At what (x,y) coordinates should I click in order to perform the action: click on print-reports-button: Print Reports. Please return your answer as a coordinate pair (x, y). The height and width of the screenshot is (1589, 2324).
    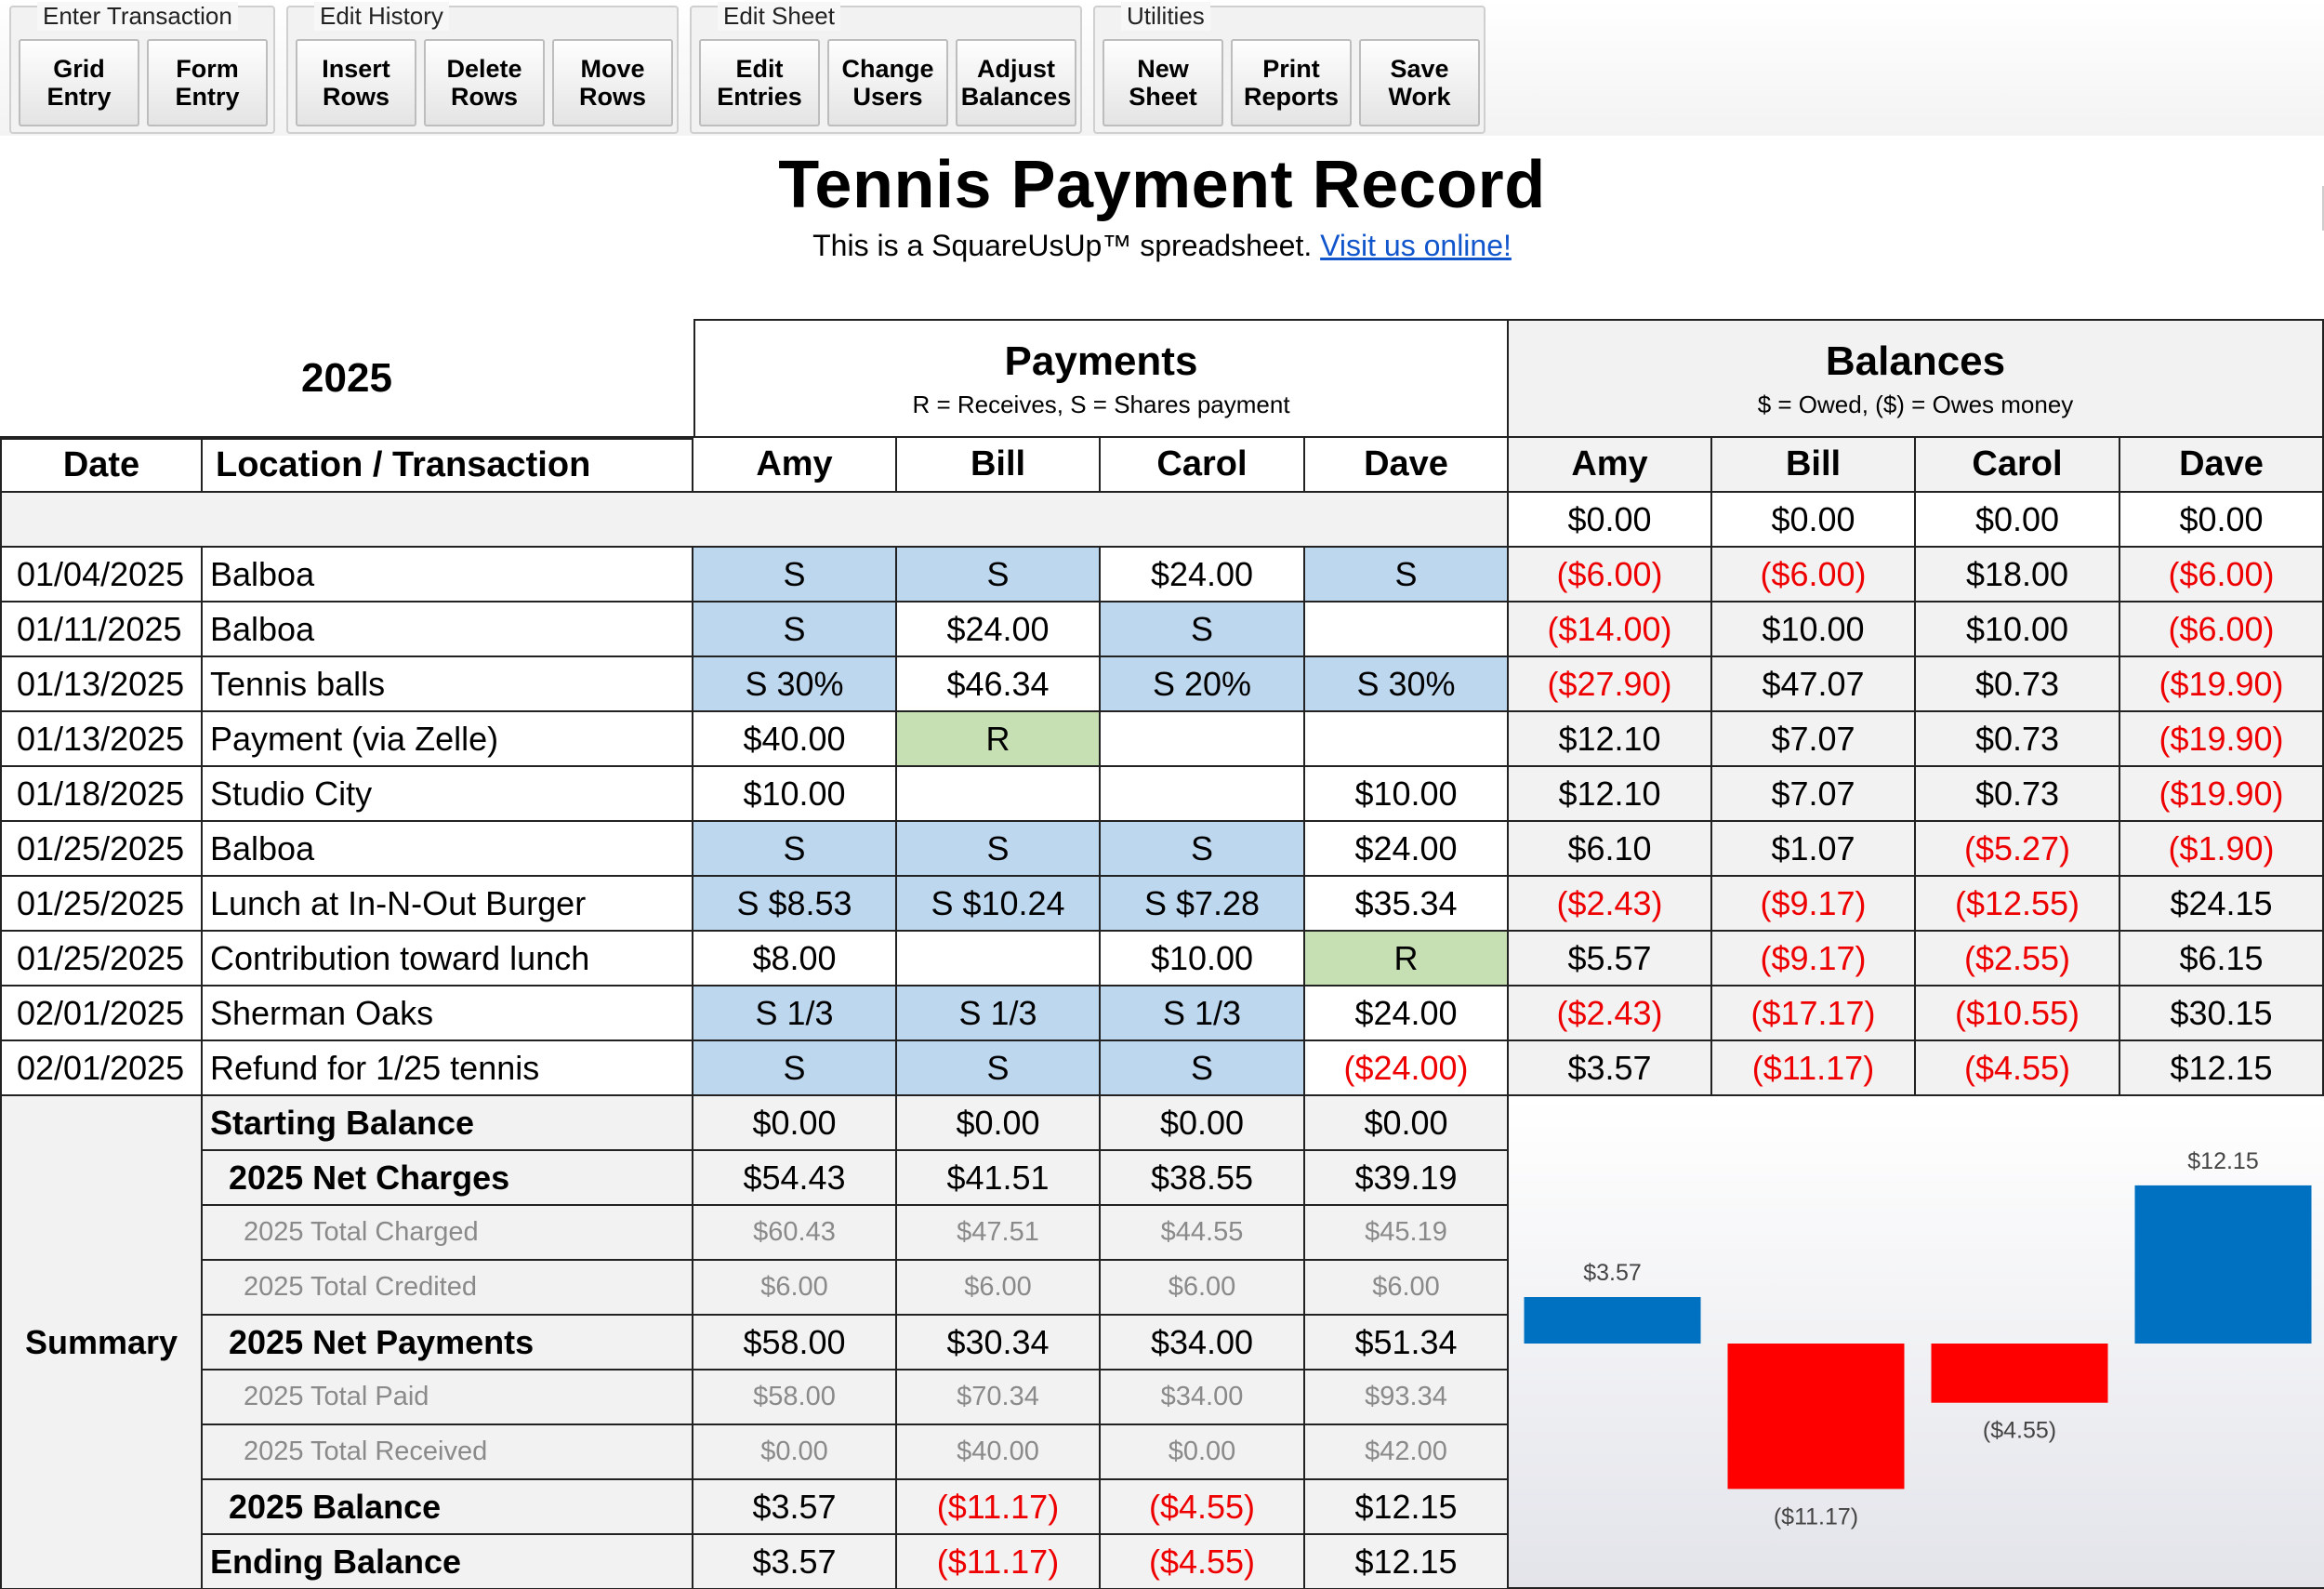
    Looking at the image, I should click on (1291, 83).